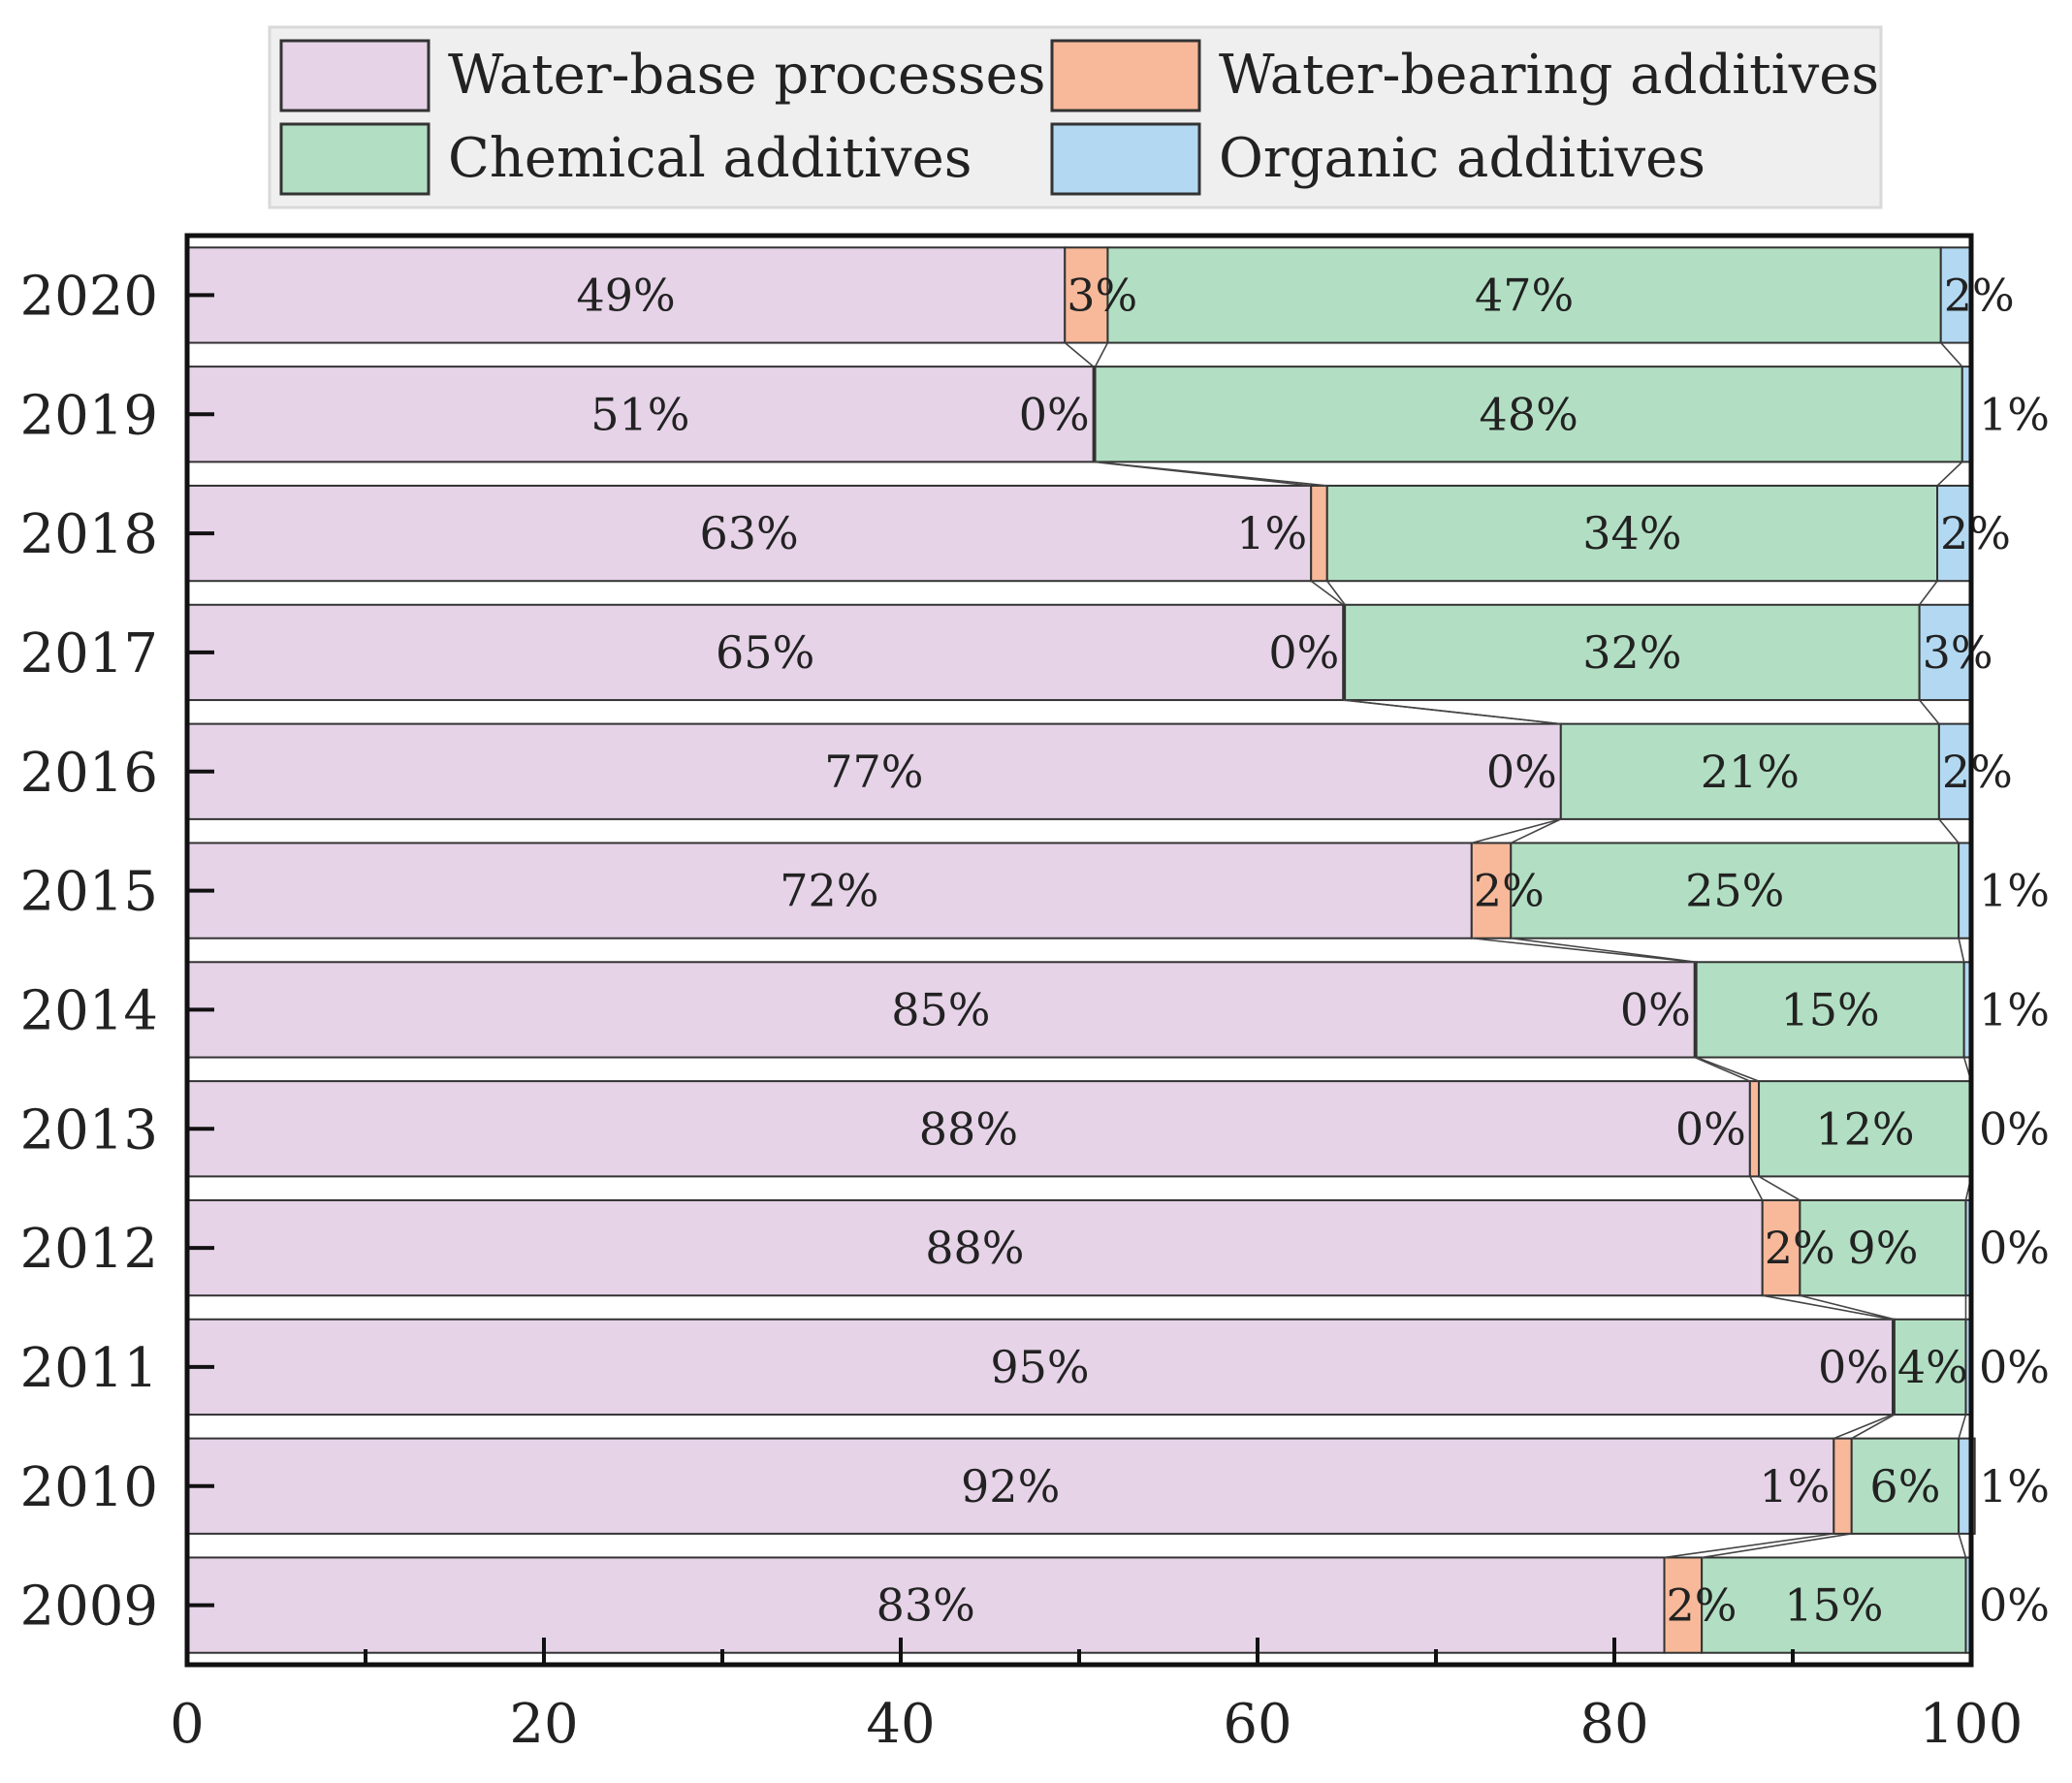  I want to click on data-label: 83%, so click(926, 1605).